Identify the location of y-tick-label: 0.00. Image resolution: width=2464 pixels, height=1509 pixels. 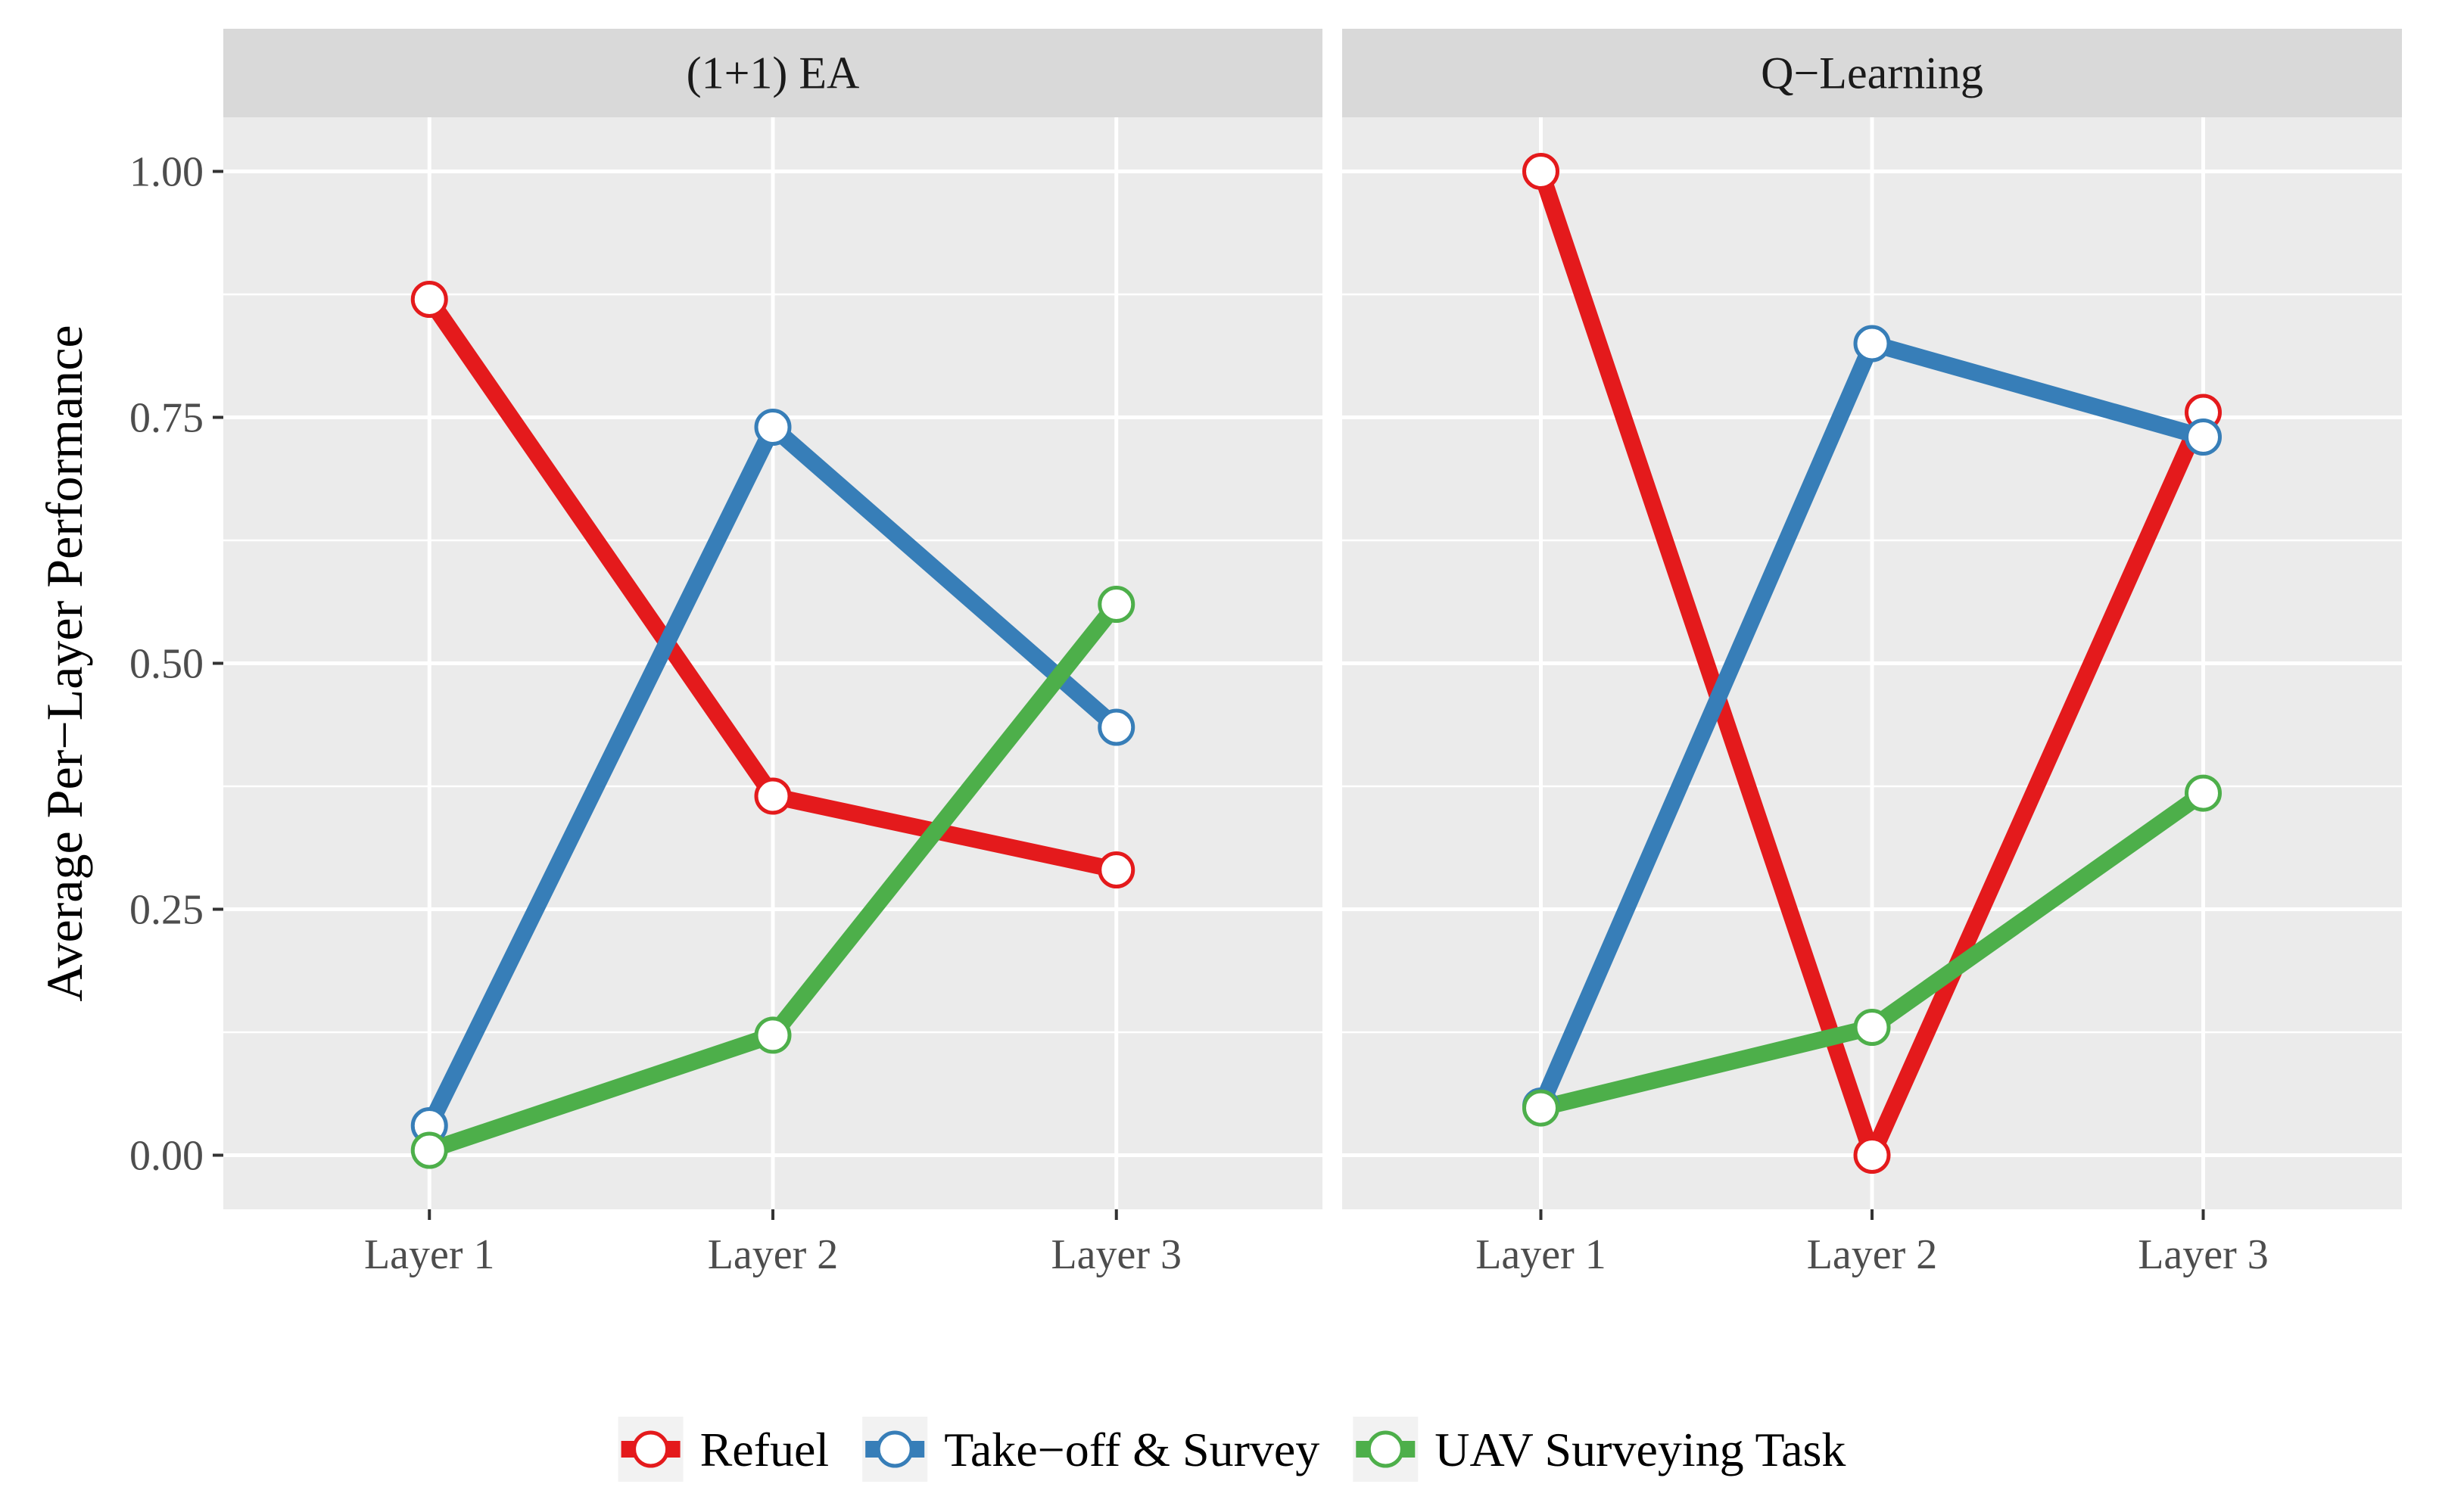
(166, 1156).